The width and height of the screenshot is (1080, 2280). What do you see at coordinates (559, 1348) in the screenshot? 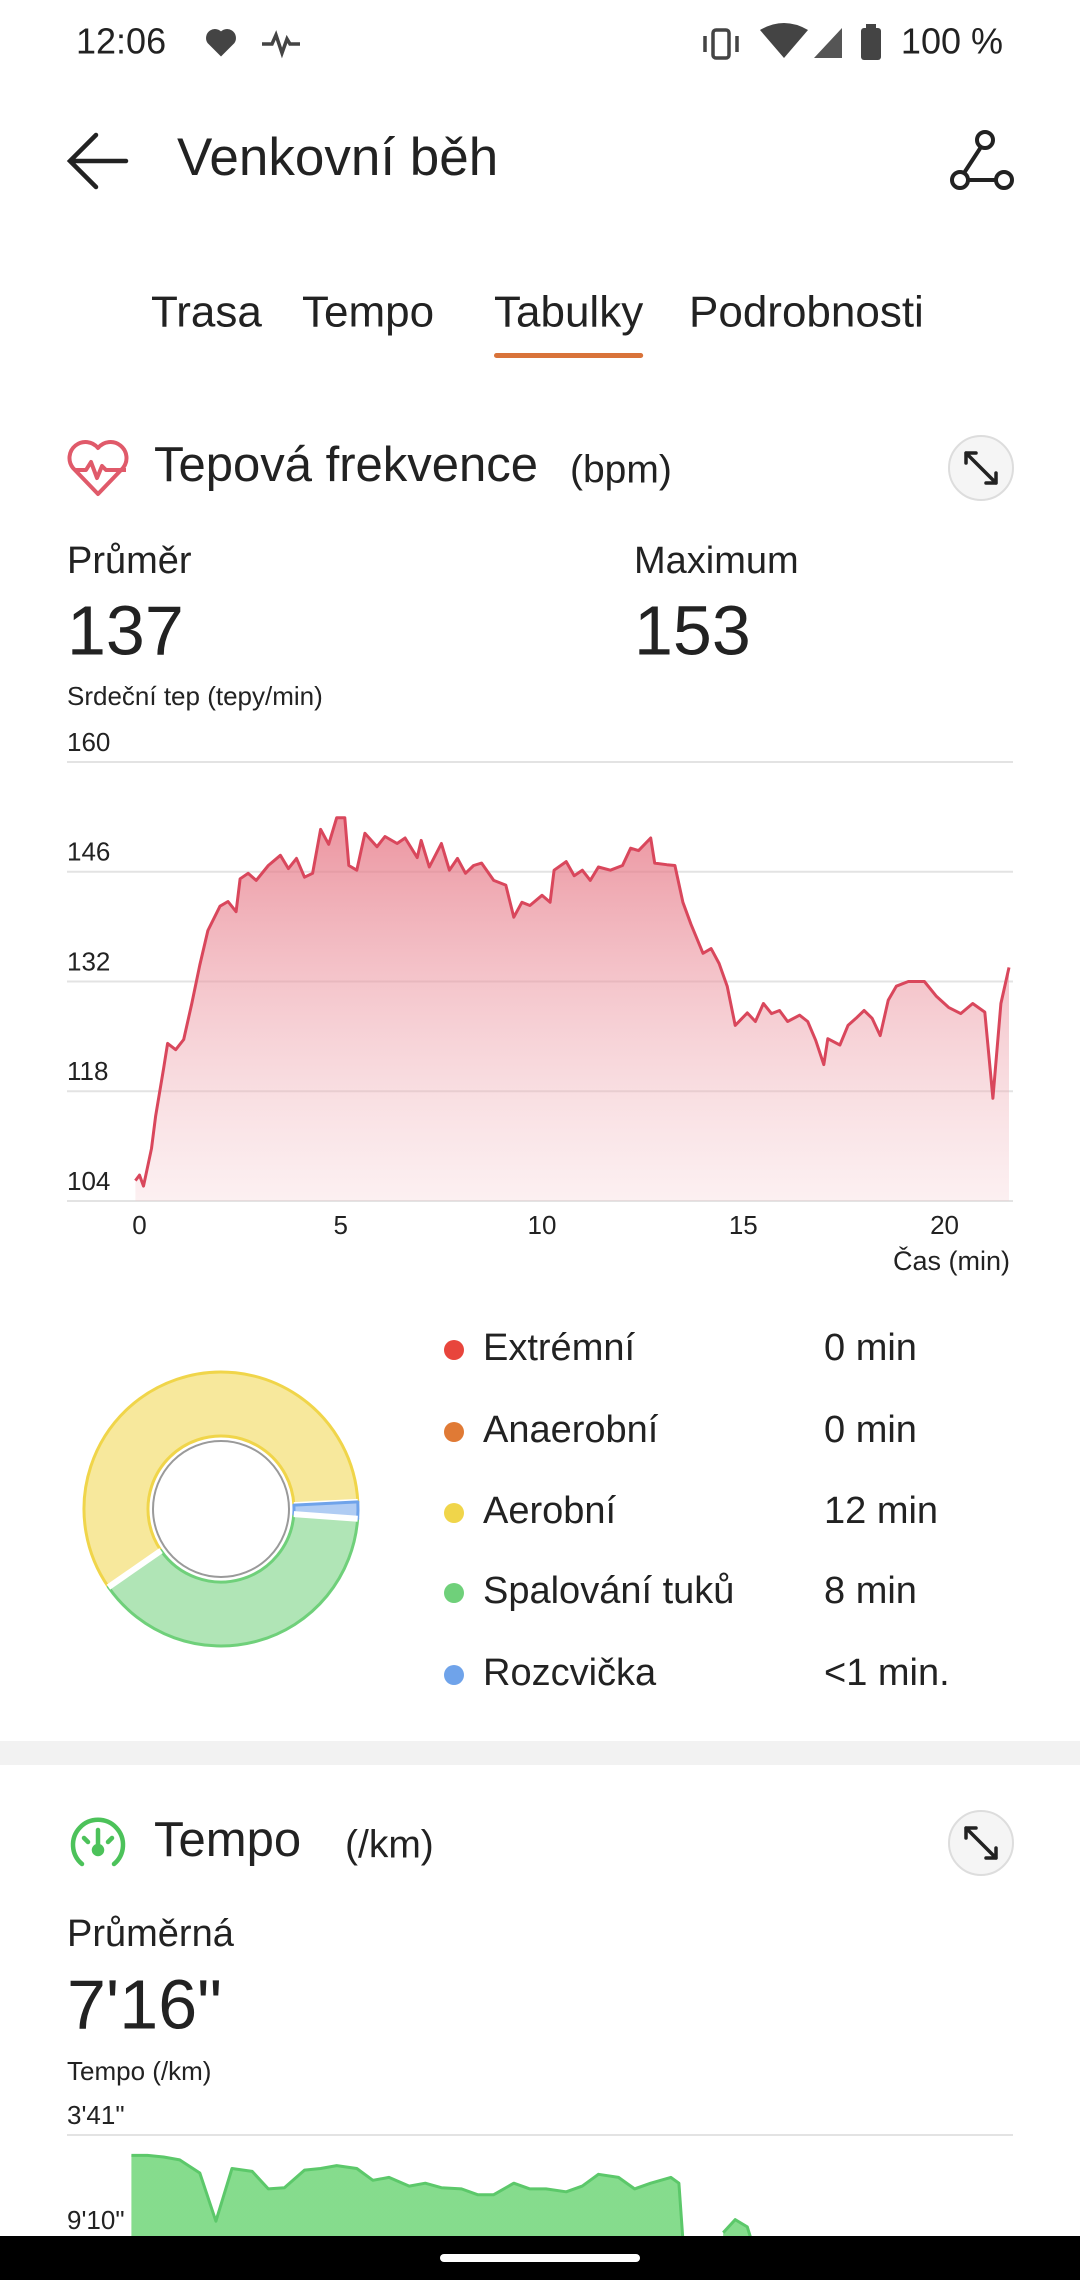
I see `legend-label: Extrémní` at bounding box center [559, 1348].